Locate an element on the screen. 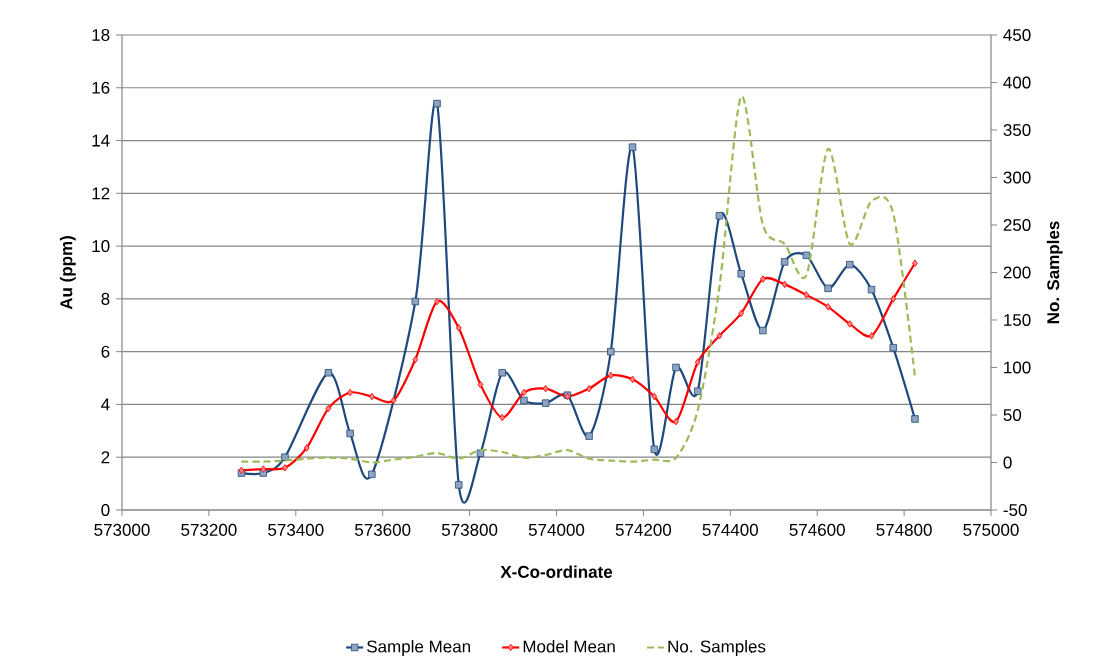  y-tick-label: 8 is located at coordinates (105, 298).